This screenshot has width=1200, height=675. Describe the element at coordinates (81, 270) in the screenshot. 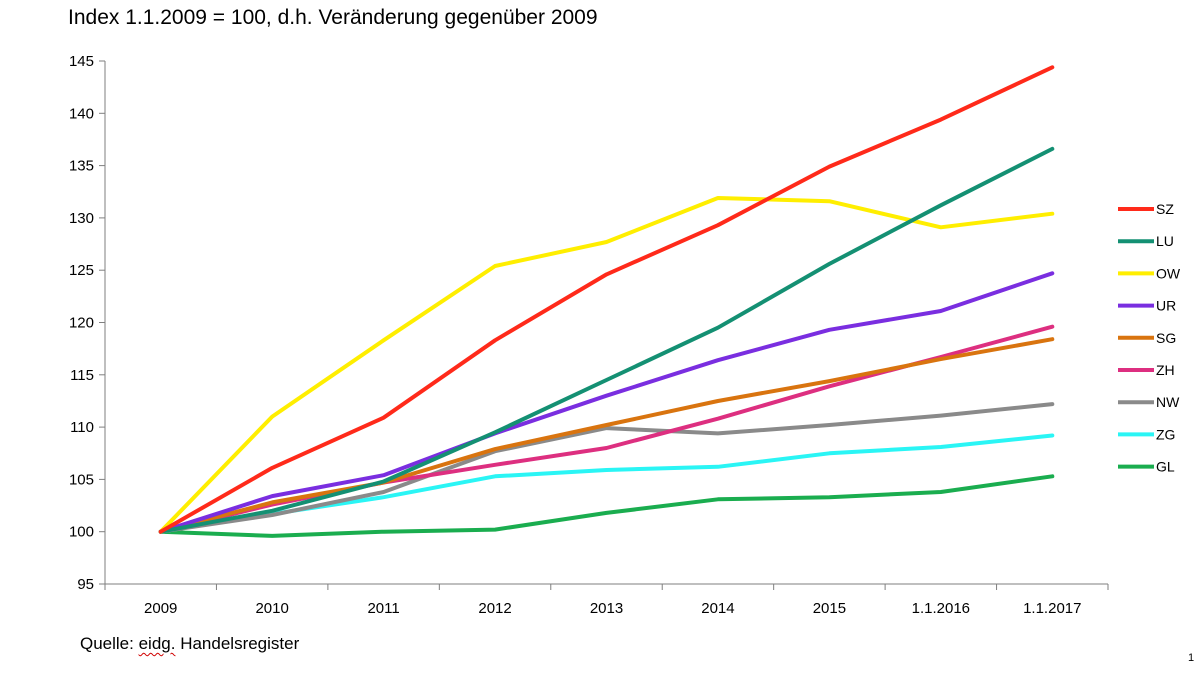

I see `y-tick-label: 125` at that location.